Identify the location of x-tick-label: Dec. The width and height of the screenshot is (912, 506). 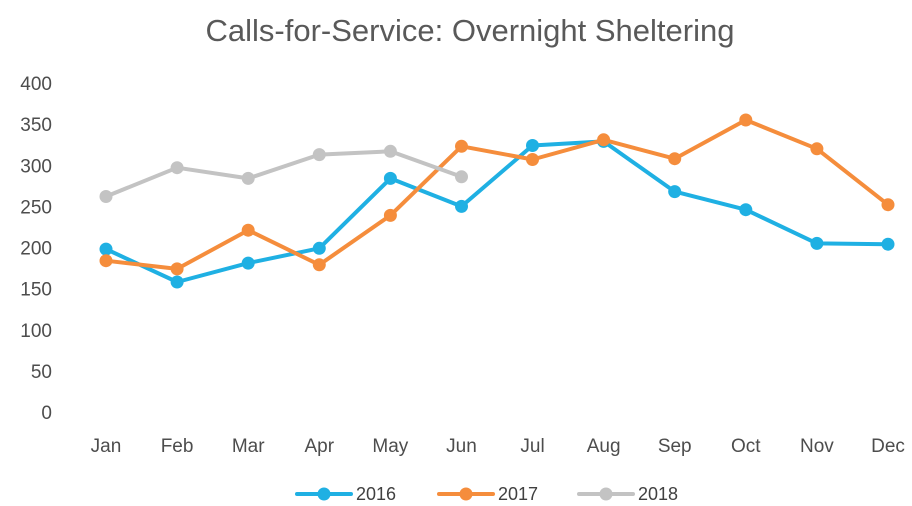
(888, 446).